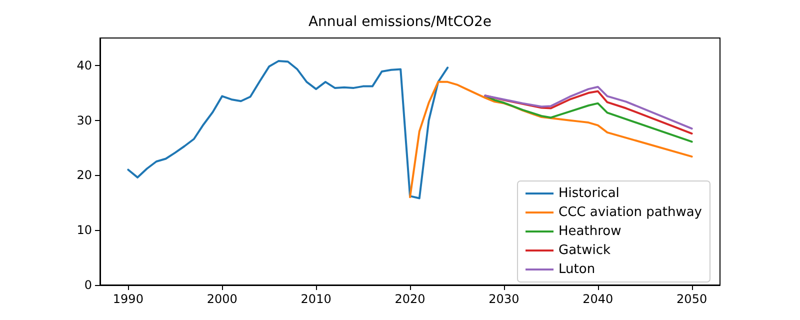  I want to click on y-tick-label: 40, so click(84, 65).